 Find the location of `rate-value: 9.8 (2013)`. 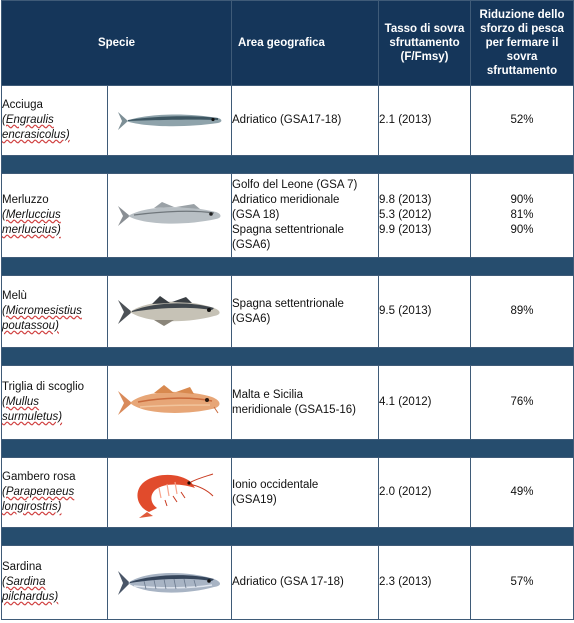

rate-value: 9.8 (2013) is located at coordinates (405, 200).